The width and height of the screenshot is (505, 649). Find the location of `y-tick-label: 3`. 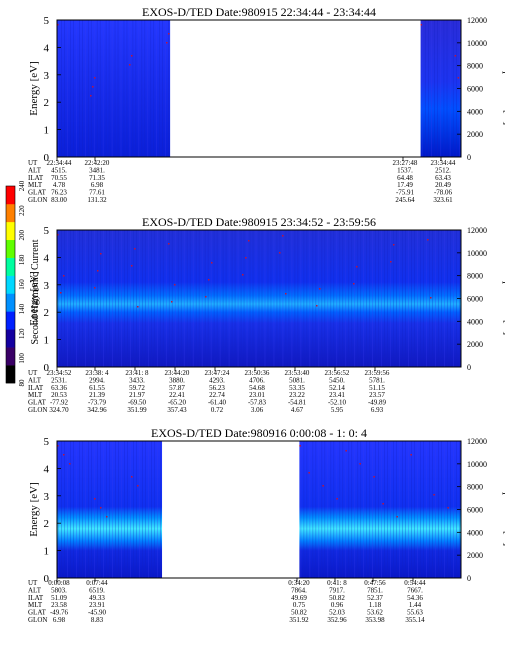

y-tick-label: 3 is located at coordinates (47, 497).